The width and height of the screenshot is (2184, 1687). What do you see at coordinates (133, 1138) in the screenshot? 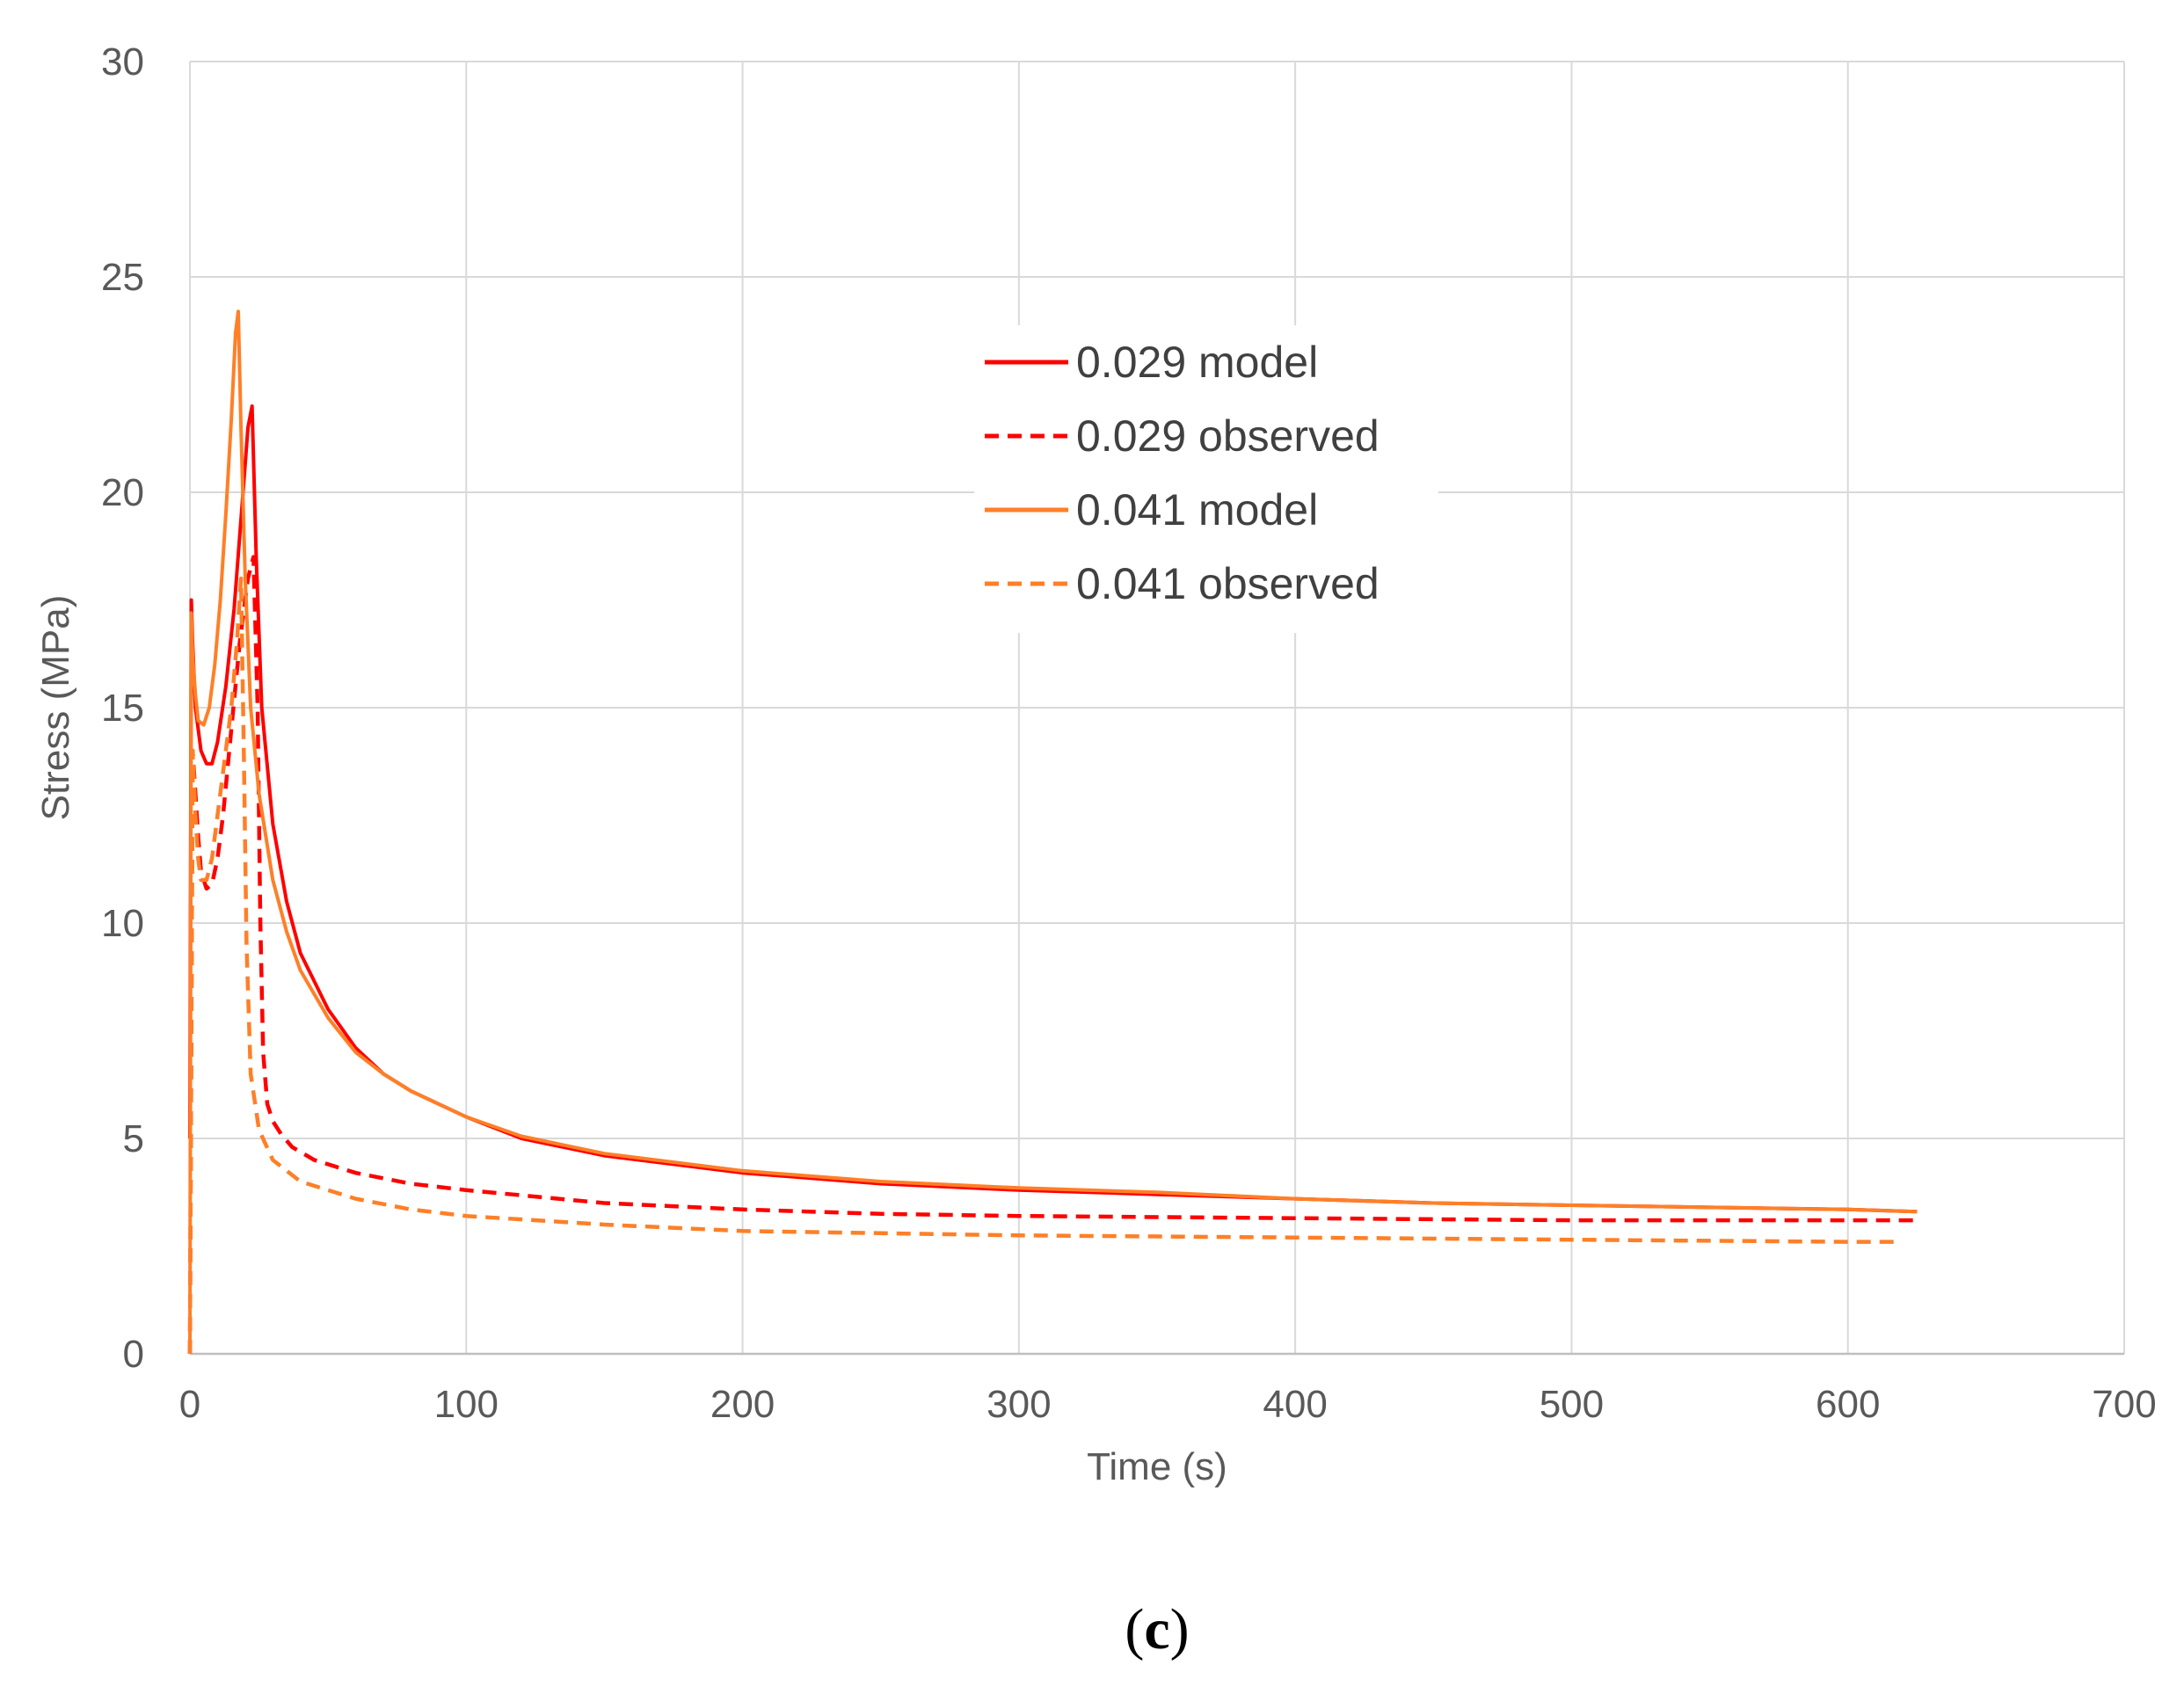
I see `y-tick-label-1: 5` at bounding box center [133, 1138].